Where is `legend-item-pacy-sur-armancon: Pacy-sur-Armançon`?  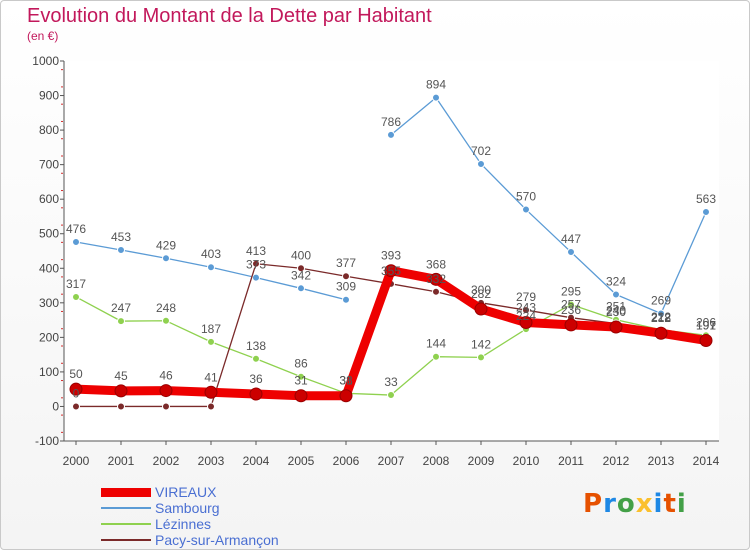
legend-item-pacy-sur-armancon: Pacy-sur-Armançon is located at coordinates (190, 540).